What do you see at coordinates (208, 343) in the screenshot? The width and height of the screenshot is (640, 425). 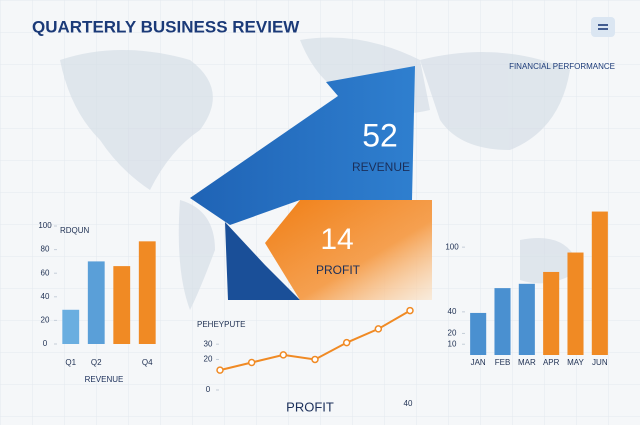 I see `y-tick-label: 30` at bounding box center [208, 343].